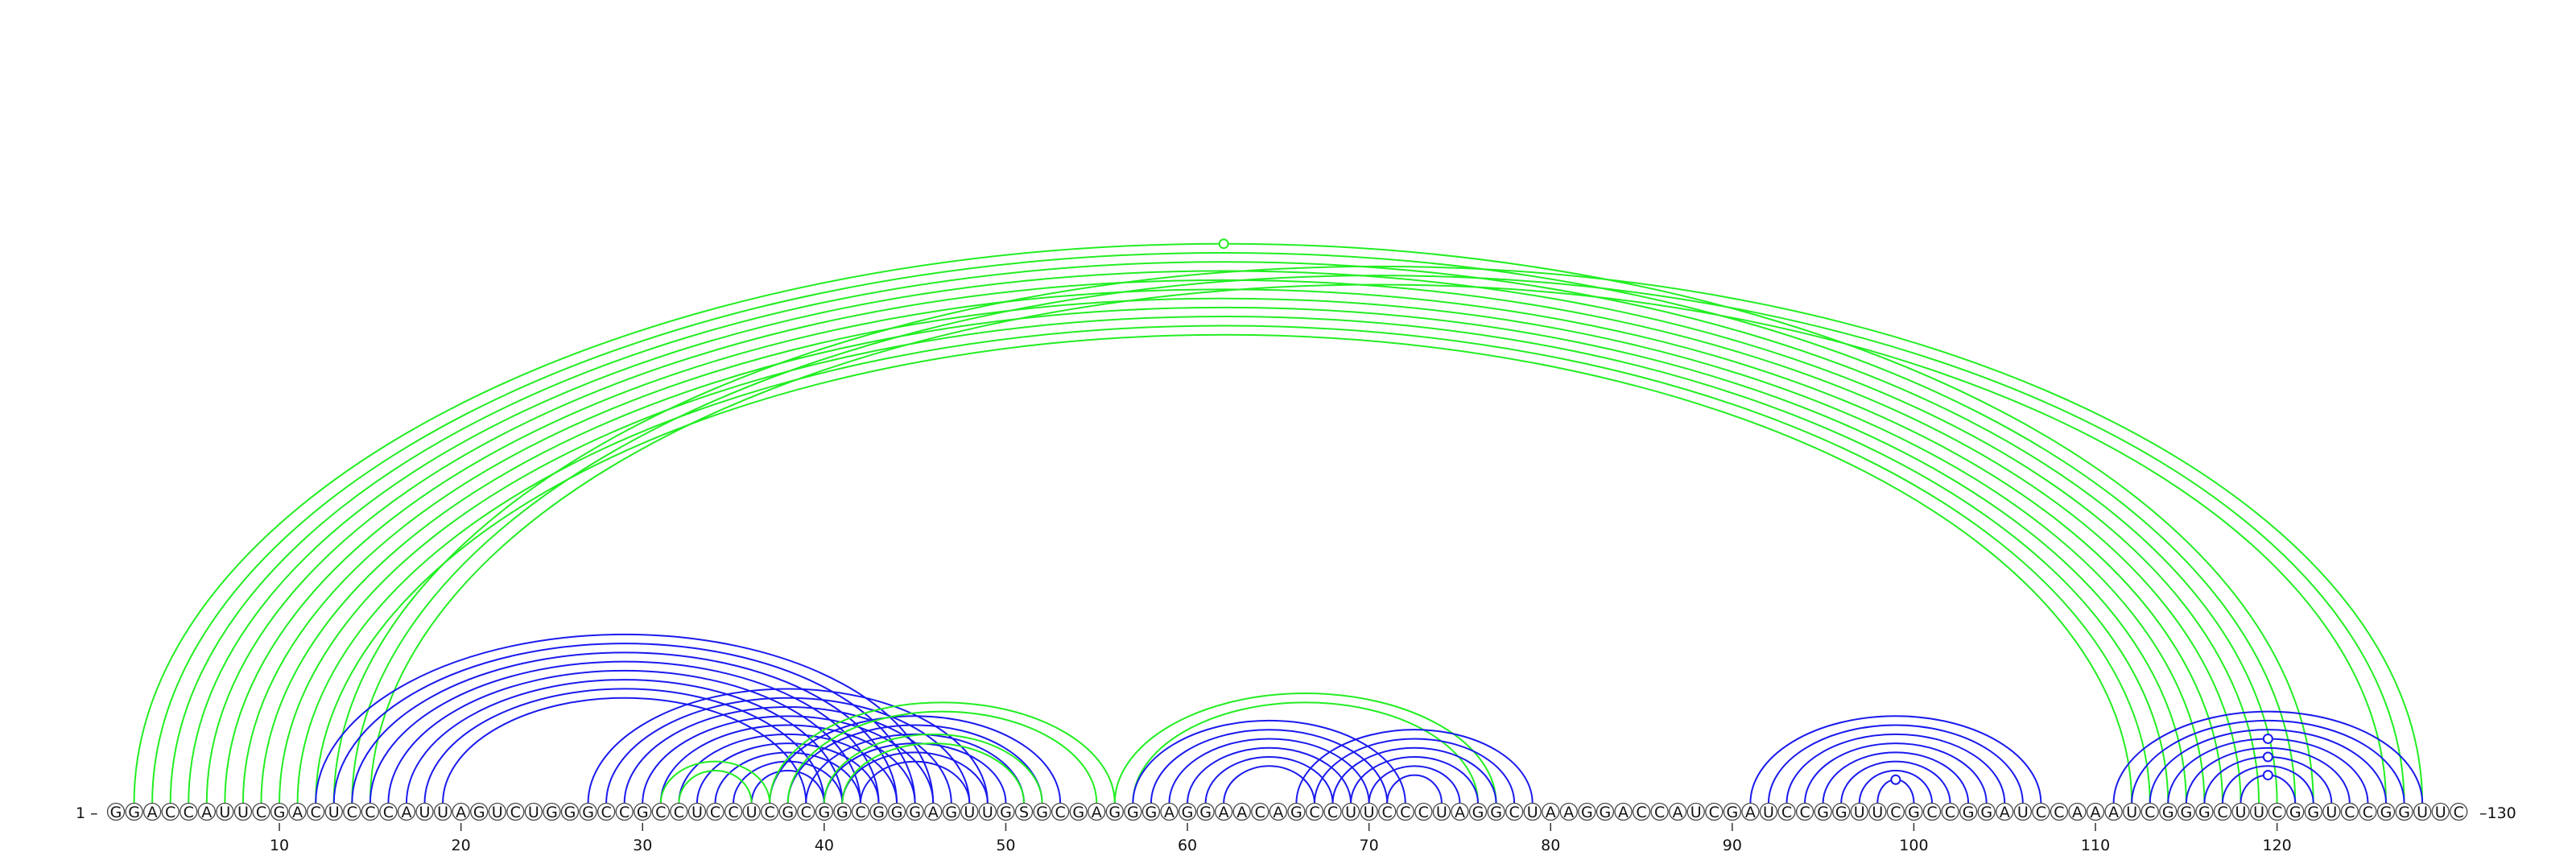  What do you see at coordinates (1732, 845) in the screenshot?
I see `tick-label: 90` at bounding box center [1732, 845].